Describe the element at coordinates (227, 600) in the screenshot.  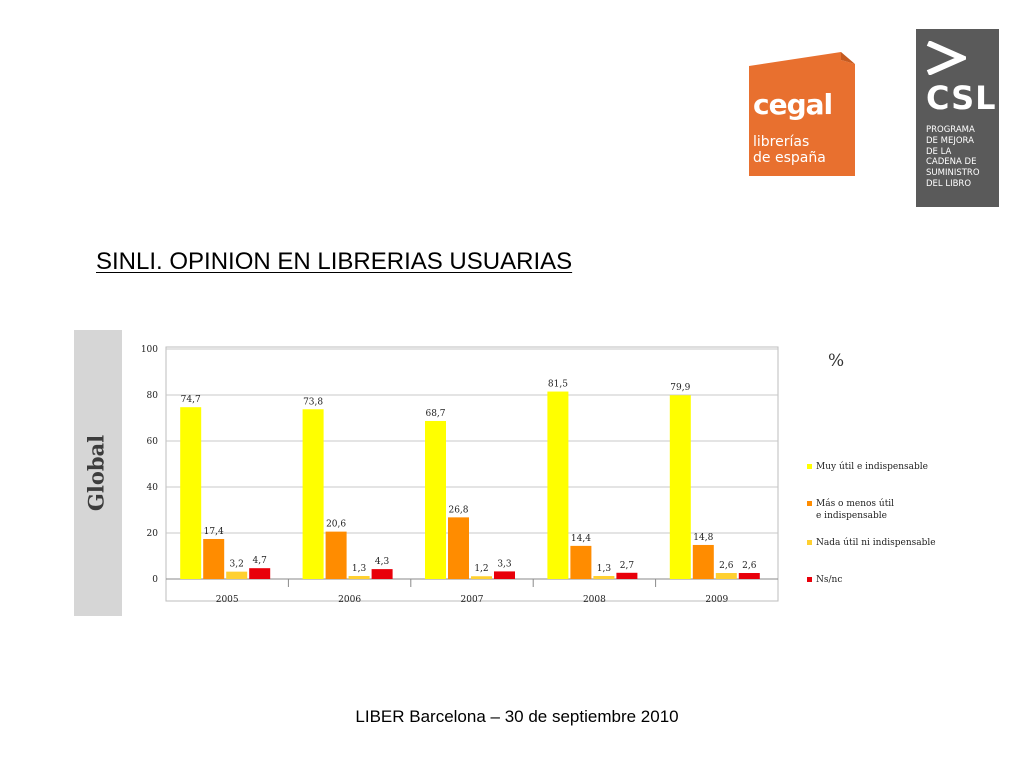
I see `x-tick-label: 2005` at that location.